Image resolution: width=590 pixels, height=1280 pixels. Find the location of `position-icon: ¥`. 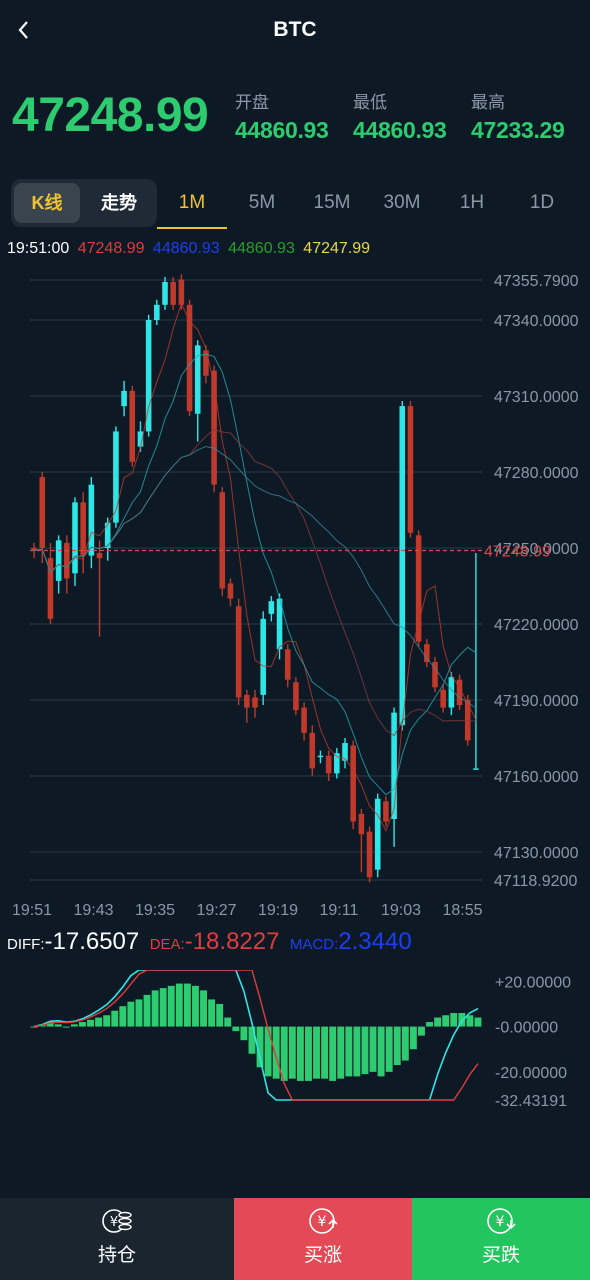

position-icon: ¥ is located at coordinates (117, 1221).